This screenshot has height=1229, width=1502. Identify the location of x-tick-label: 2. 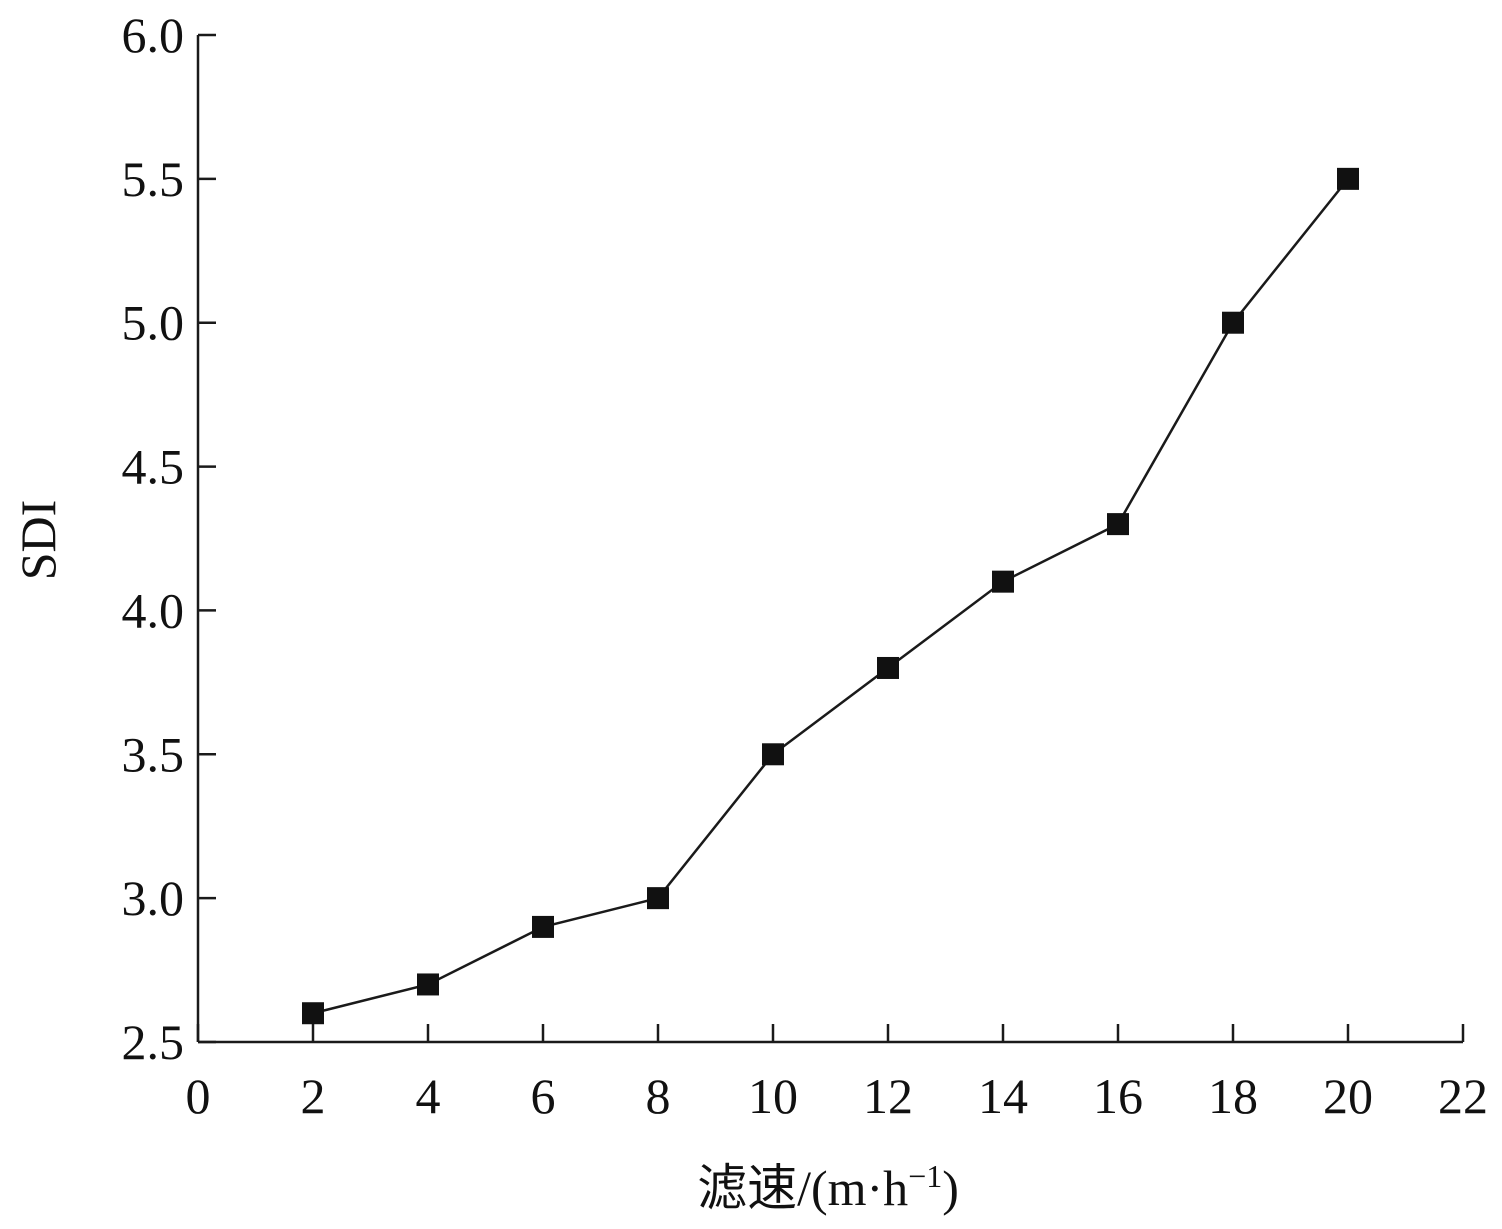
(313, 1096).